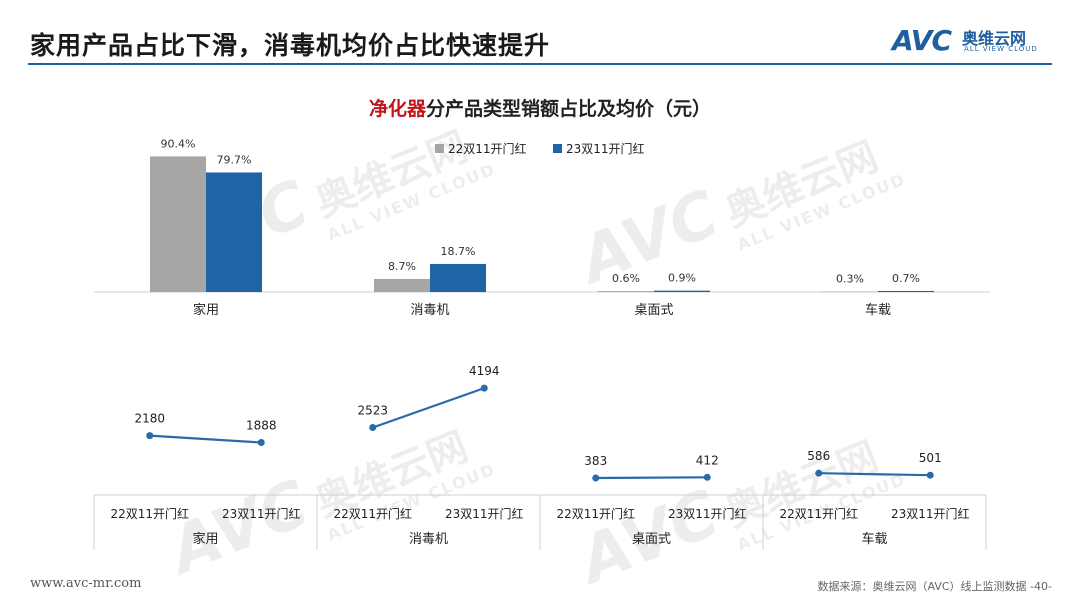 The width and height of the screenshot is (1080, 611). What do you see at coordinates (261, 425) in the screenshot?
I see `price-value-label: 1888` at bounding box center [261, 425].